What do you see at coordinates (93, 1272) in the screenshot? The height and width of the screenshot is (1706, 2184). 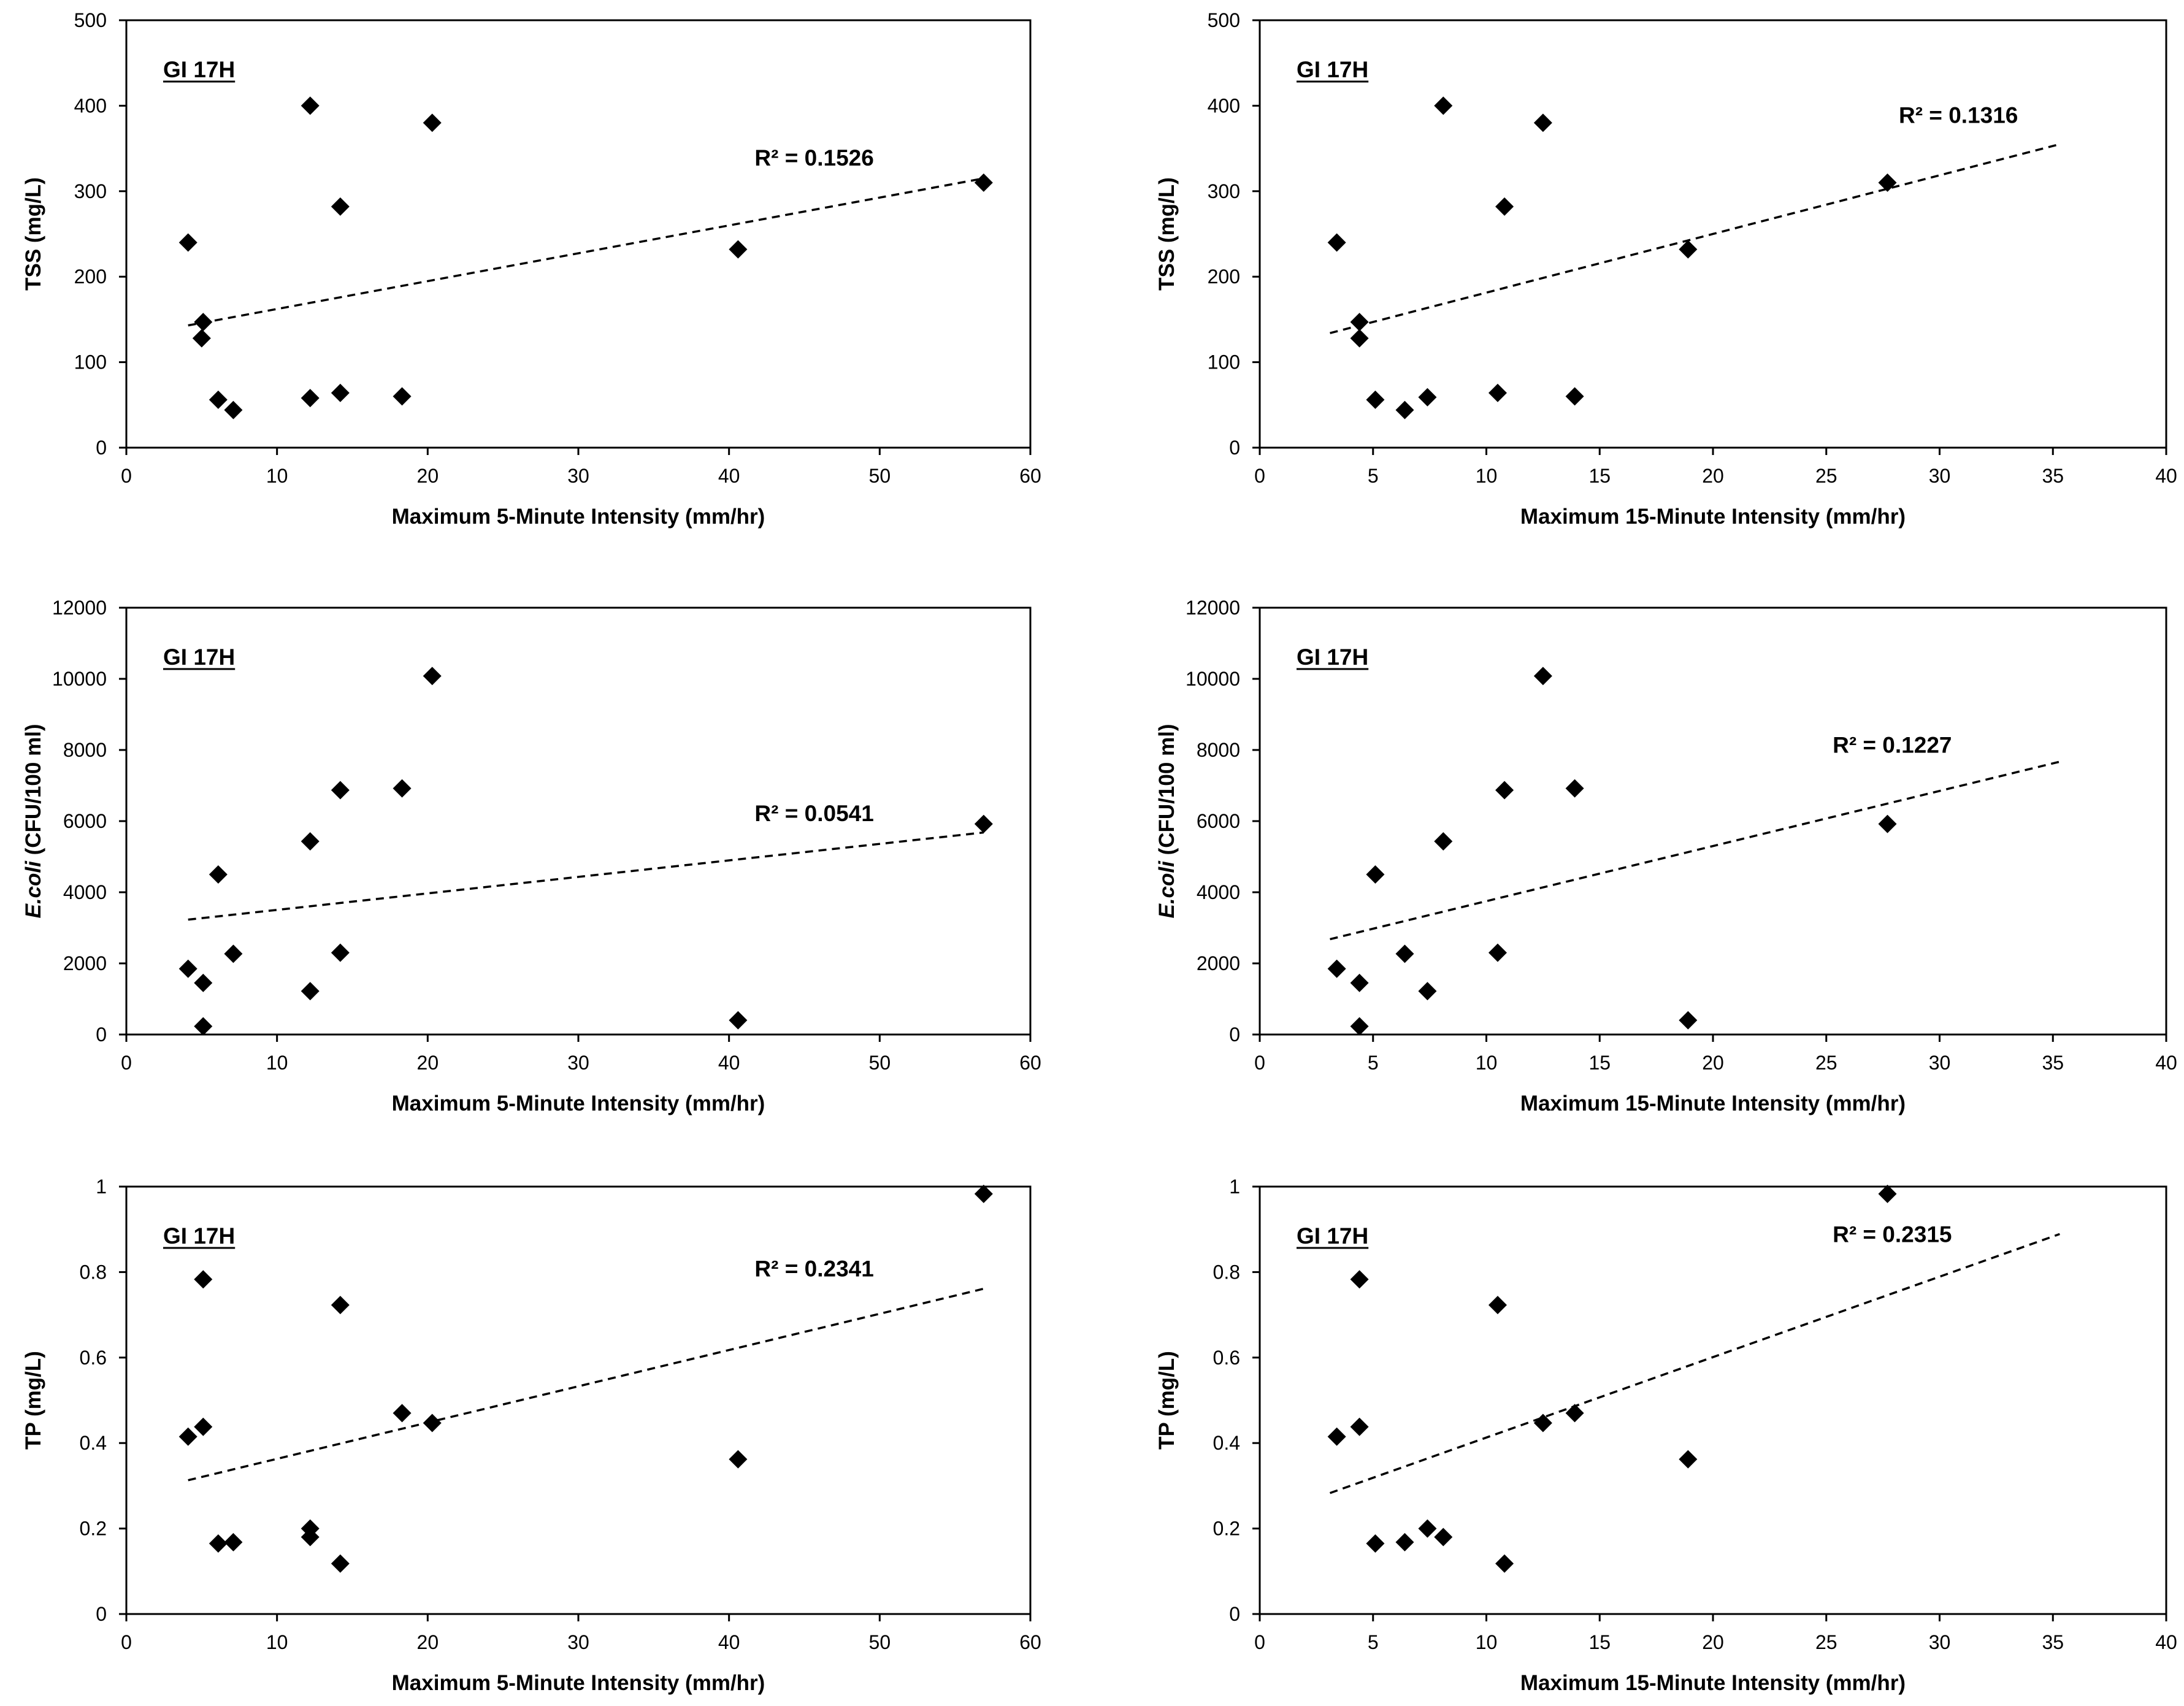 I see `y-tick-label: 0.8` at bounding box center [93, 1272].